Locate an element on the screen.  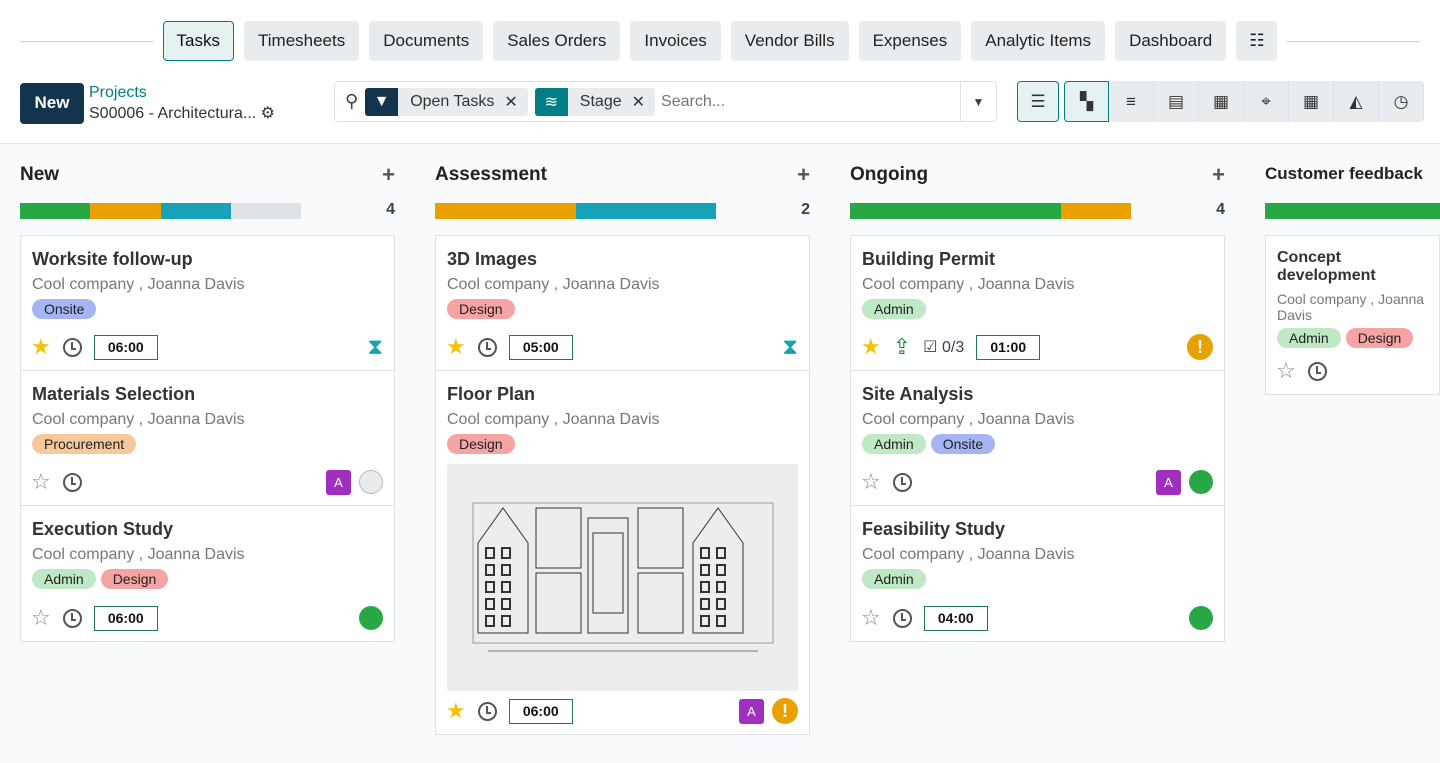
breadcrumb-parent: Projects is located at coordinates (118, 92).